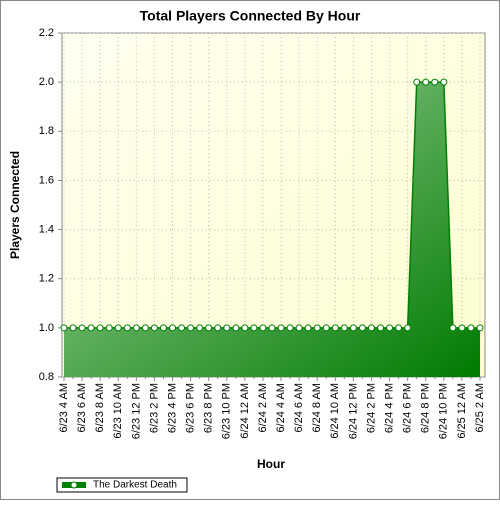 The height and width of the screenshot is (505, 500). I want to click on y-tick-label: 1.6, so click(46, 180).